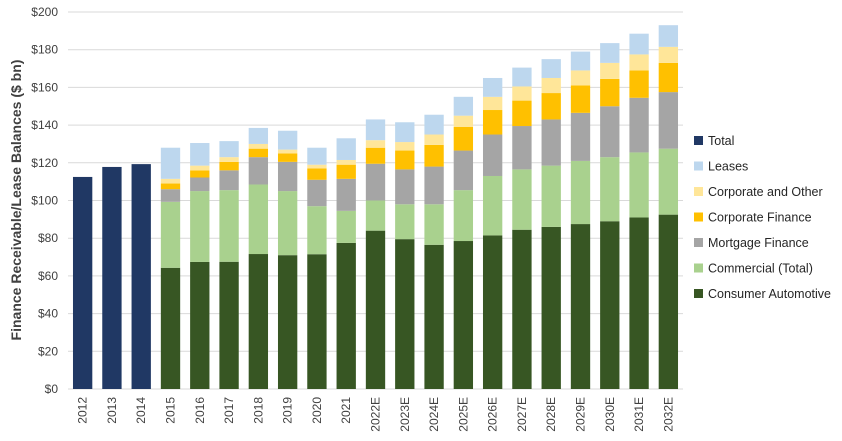  What do you see at coordinates (258, 321) in the screenshot?
I see `bar-segment-consumer-automotive-2018` at bounding box center [258, 321].